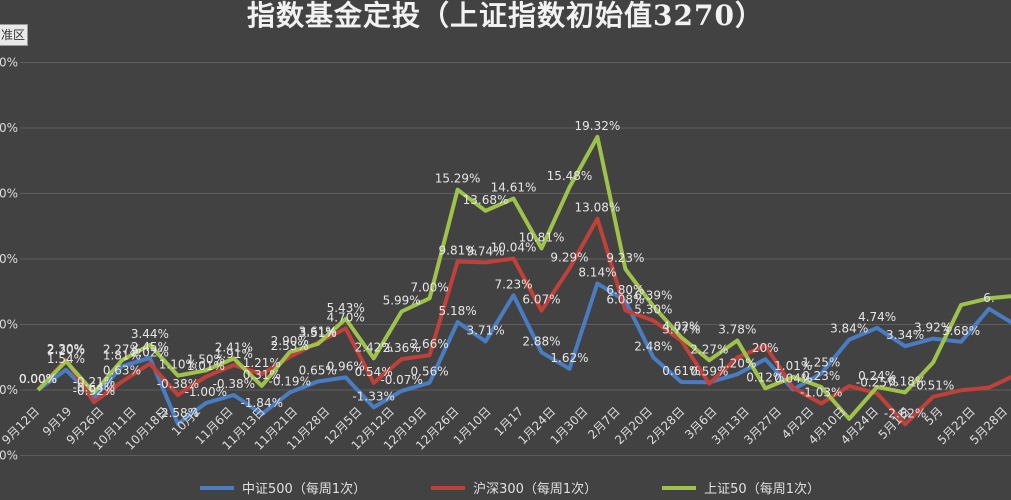  What do you see at coordinates (304, 489) in the screenshot?
I see `legend-label-csi500: 中证500（每周1次）` at bounding box center [304, 489].